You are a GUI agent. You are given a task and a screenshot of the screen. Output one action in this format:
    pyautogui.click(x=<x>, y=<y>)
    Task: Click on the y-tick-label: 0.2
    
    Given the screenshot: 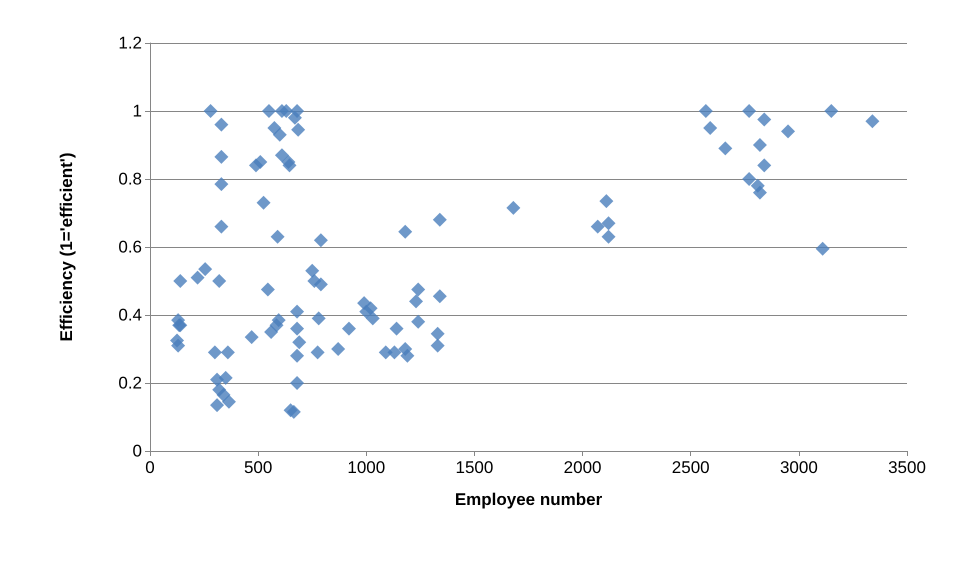 What is the action you would take?
    pyautogui.click(x=130, y=383)
    